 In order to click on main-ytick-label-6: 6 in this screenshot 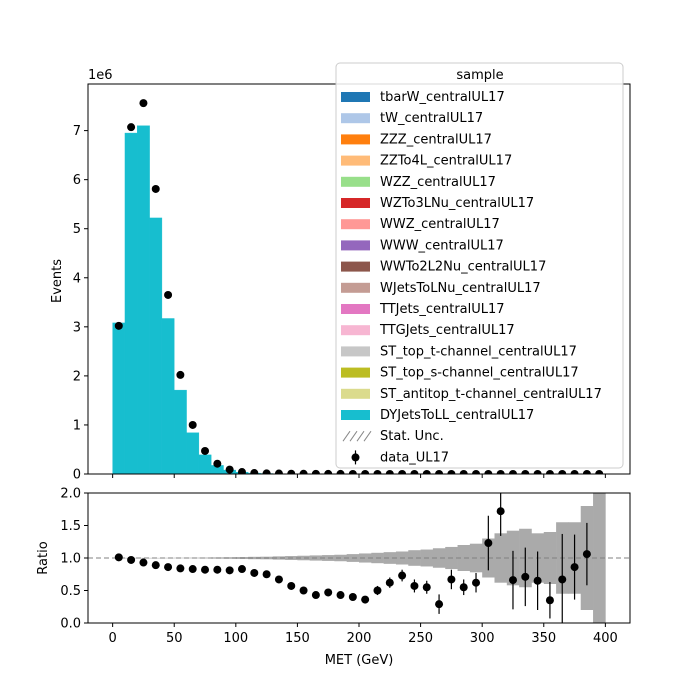, I will do `click(77, 180)`.